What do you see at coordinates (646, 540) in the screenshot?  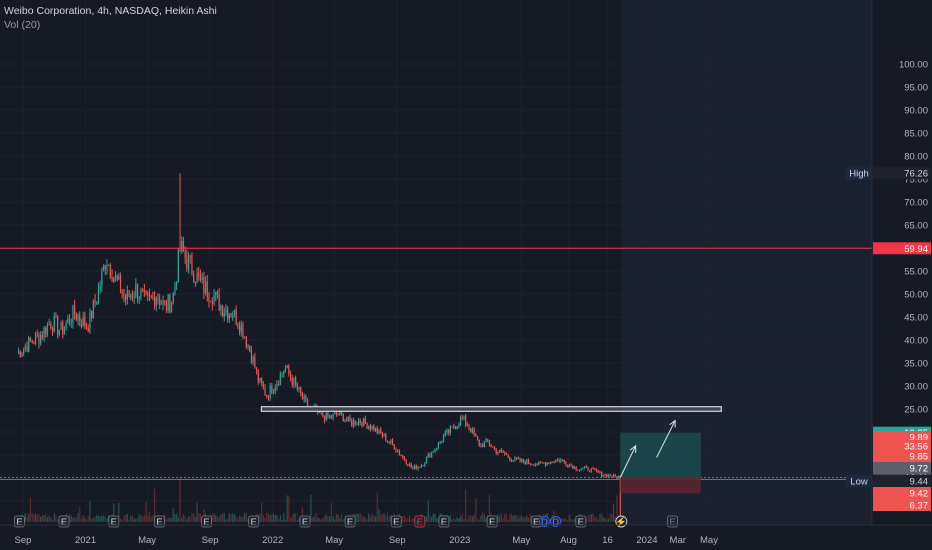 I see `time-tick-label: 2024` at bounding box center [646, 540].